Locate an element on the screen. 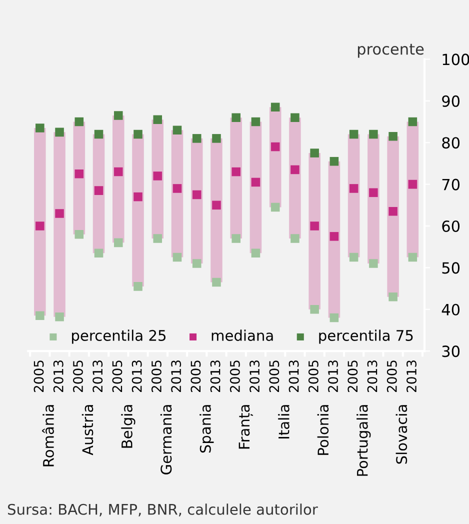  text: Slovacia is located at coordinates (402, 434).